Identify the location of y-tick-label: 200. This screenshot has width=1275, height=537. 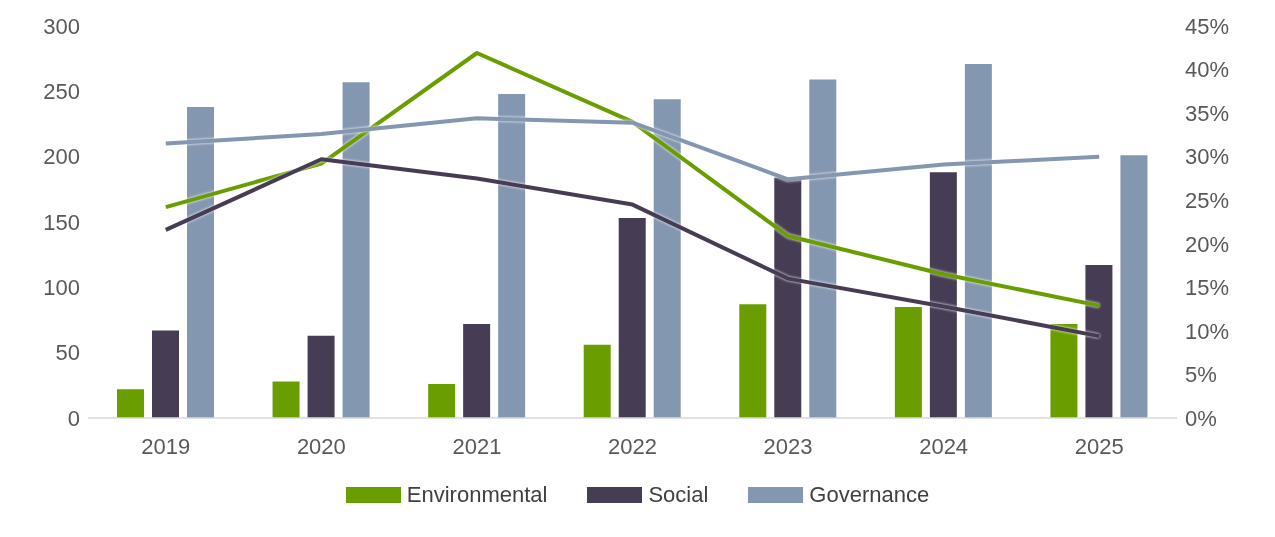
(61, 157).